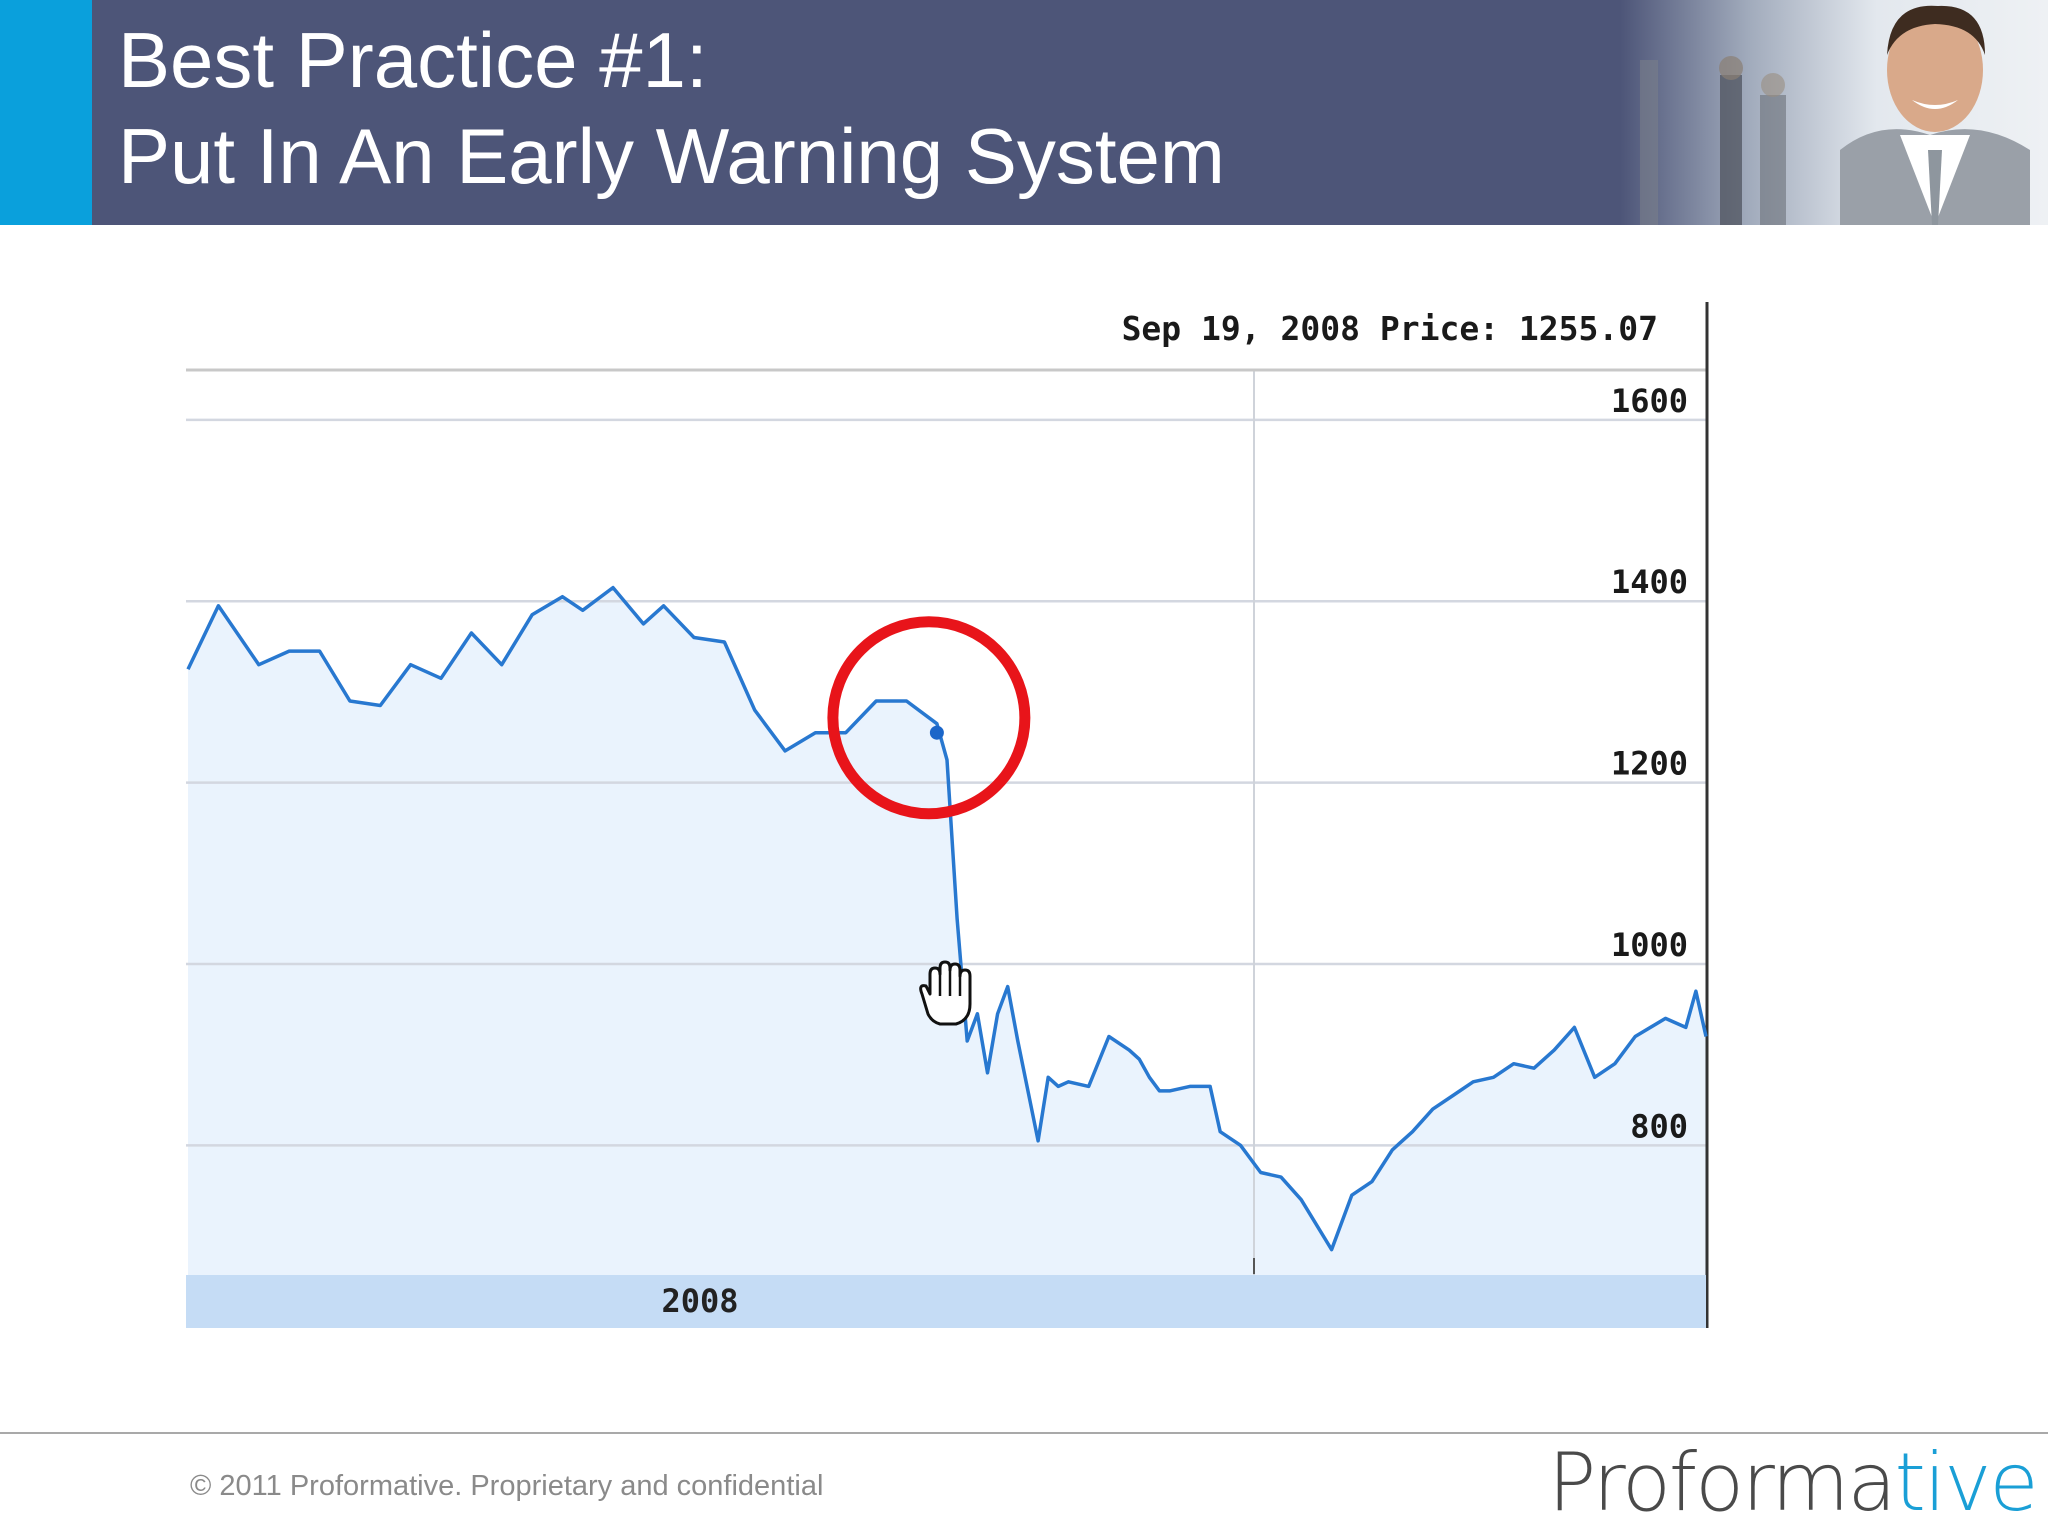 The width and height of the screenshot is (2048, 1536). I want to click on footer-divider, so click(1024, 1433).